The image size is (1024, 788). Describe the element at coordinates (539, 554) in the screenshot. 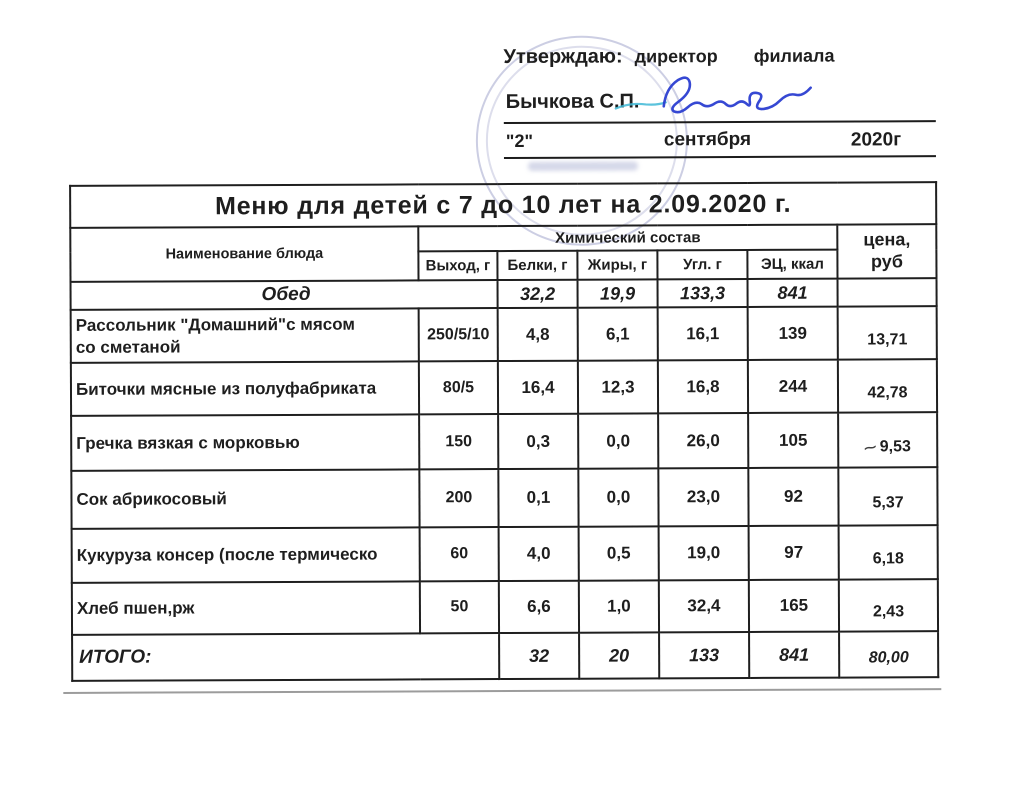

I see `dish-protein: 4,0` at that location.